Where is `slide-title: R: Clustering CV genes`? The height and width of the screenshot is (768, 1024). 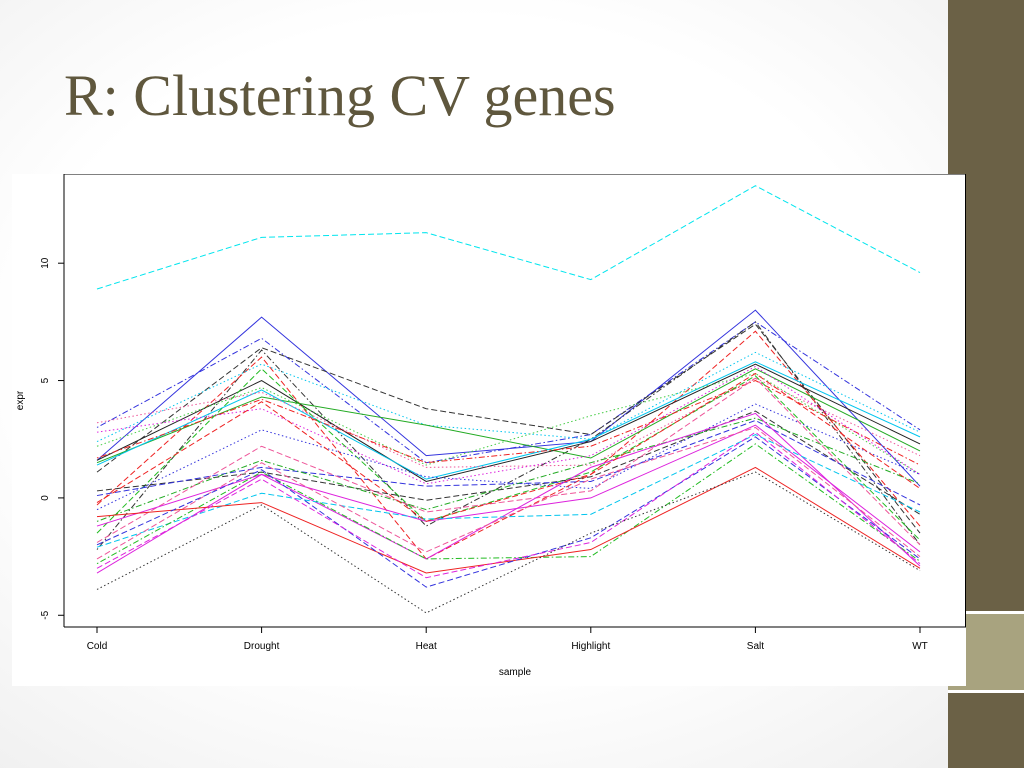 slide-title: R: Clustering CV genes is located at coordinates (340, 95).